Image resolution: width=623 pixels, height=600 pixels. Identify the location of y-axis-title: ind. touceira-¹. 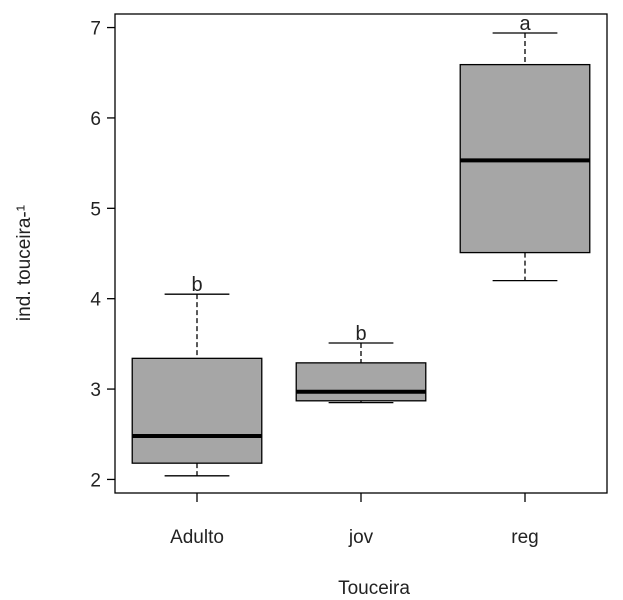
(24, 263).